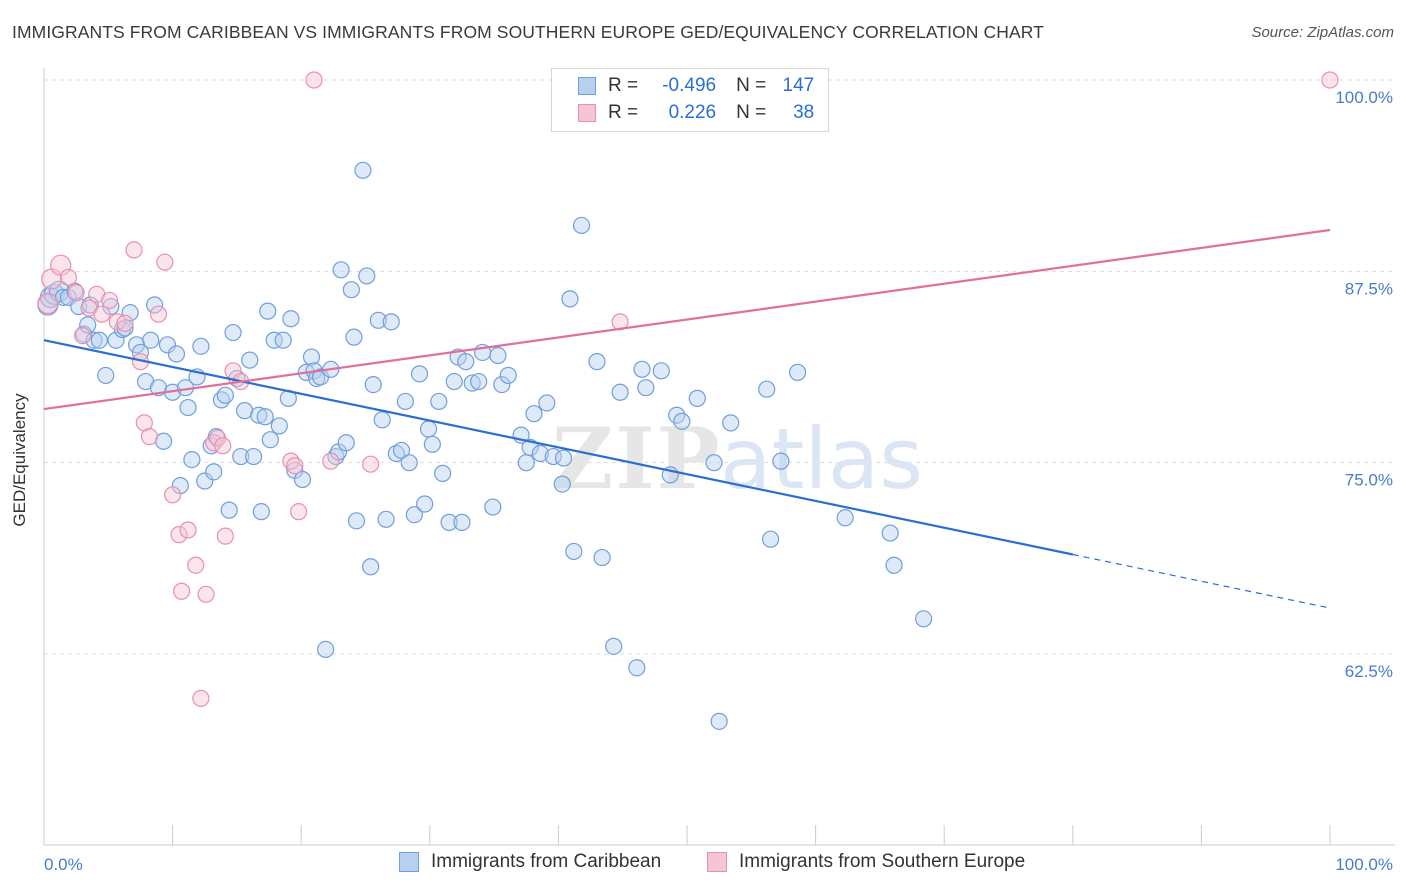  I want to click on legend-swatch-pink, so click(717, 862).